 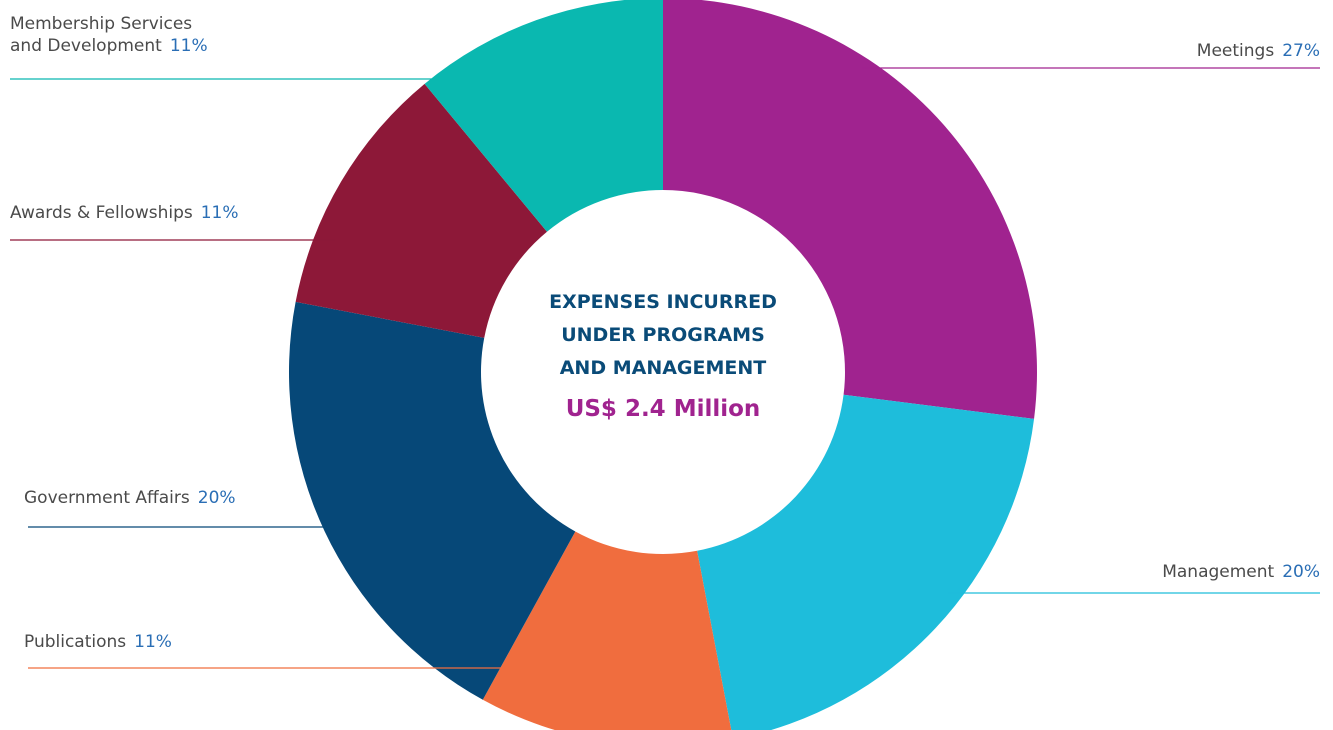 I want to click on slice-membership-services-and-development, so click(x=543, y=116).